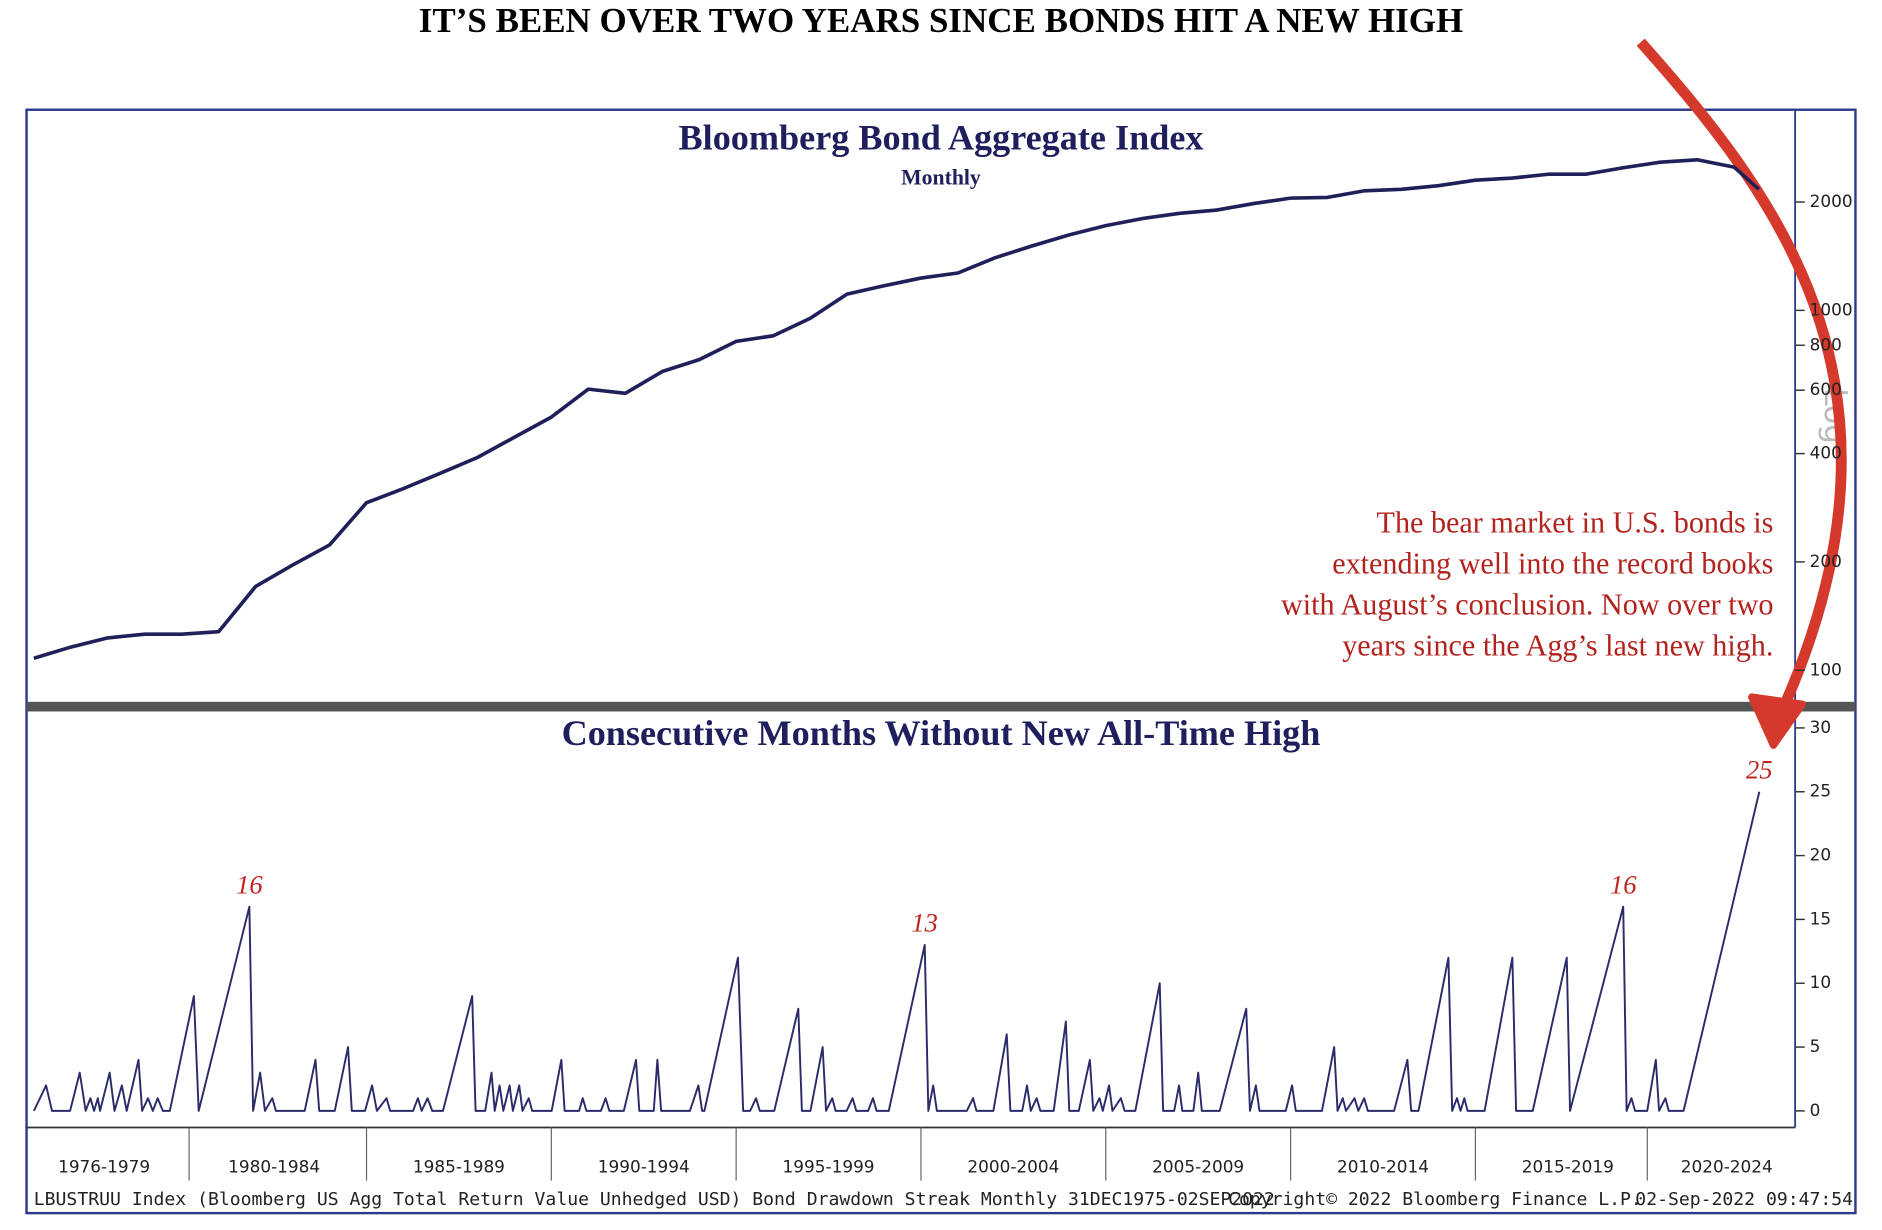 Image resolution: width=1882 pixels, height=1230 pixels. I want to click on data-label: 13, so click(924, 923).